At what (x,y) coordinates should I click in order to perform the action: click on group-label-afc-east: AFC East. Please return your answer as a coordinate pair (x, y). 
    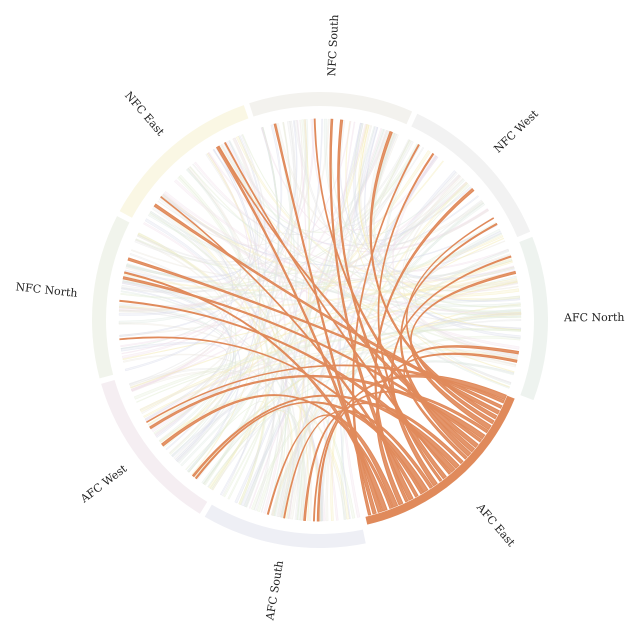
    Looking at the image, I should click on (495, 524).